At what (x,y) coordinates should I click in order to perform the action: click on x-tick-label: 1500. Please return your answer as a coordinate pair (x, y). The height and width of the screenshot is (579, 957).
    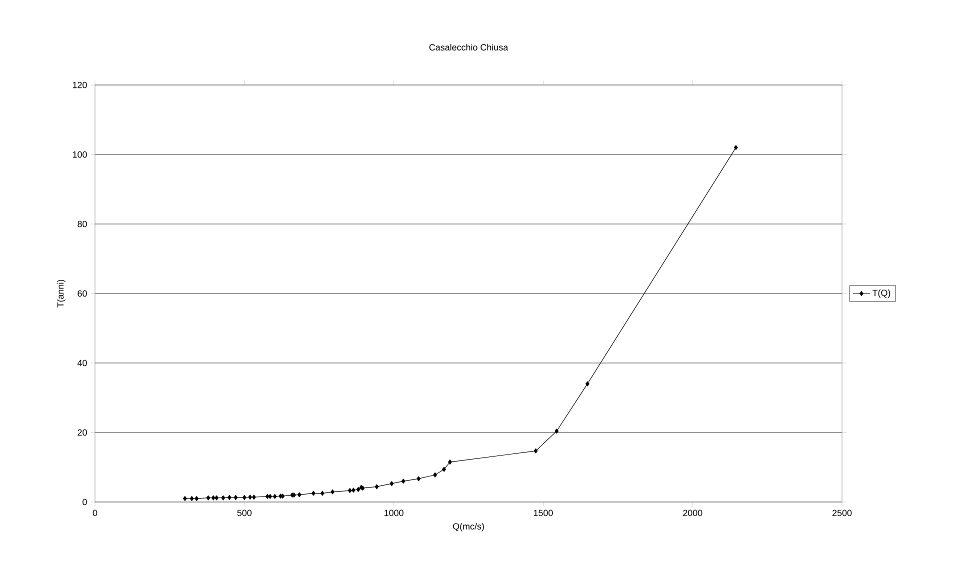
    Looking at the image, I should click on (543, 513).